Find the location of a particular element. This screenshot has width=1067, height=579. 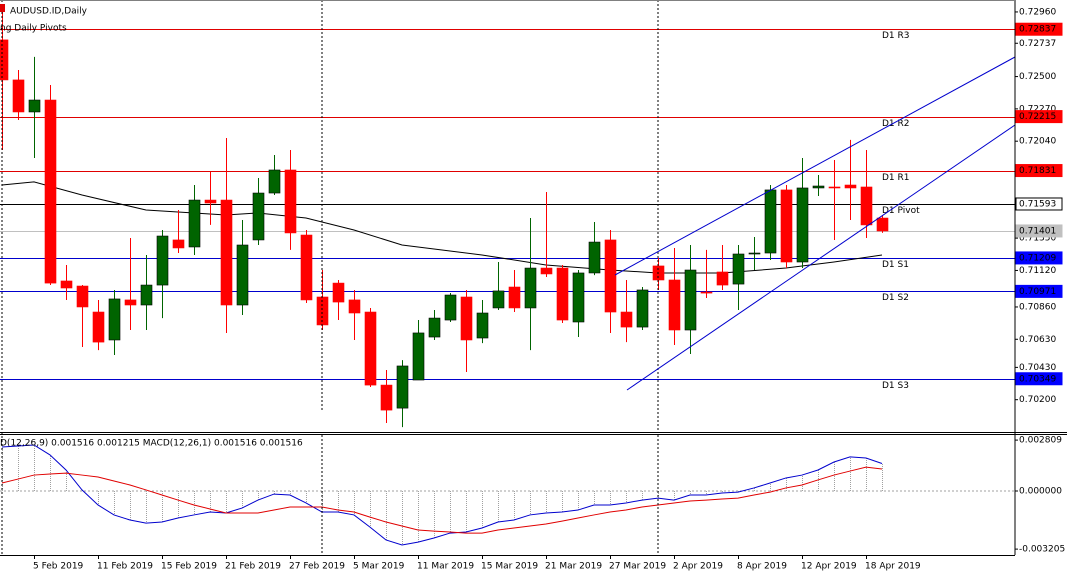

x-tick-label: 11 Mar 2019 is located at coordinates (445, 567).